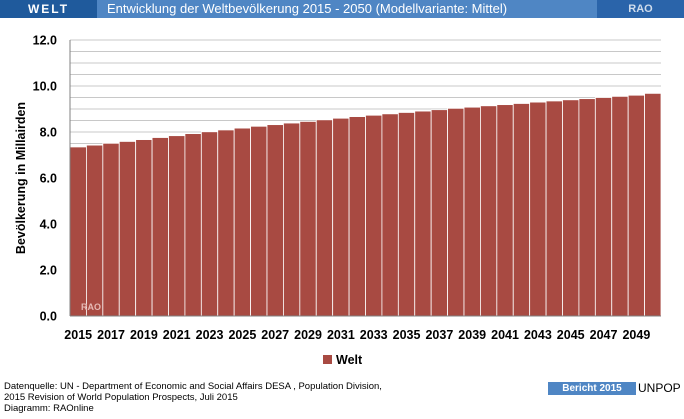  What do you see at coordinates (45, 41) in the screenshot?
I see `y-tick-label: 12.0` at bounding box center [45, 41].